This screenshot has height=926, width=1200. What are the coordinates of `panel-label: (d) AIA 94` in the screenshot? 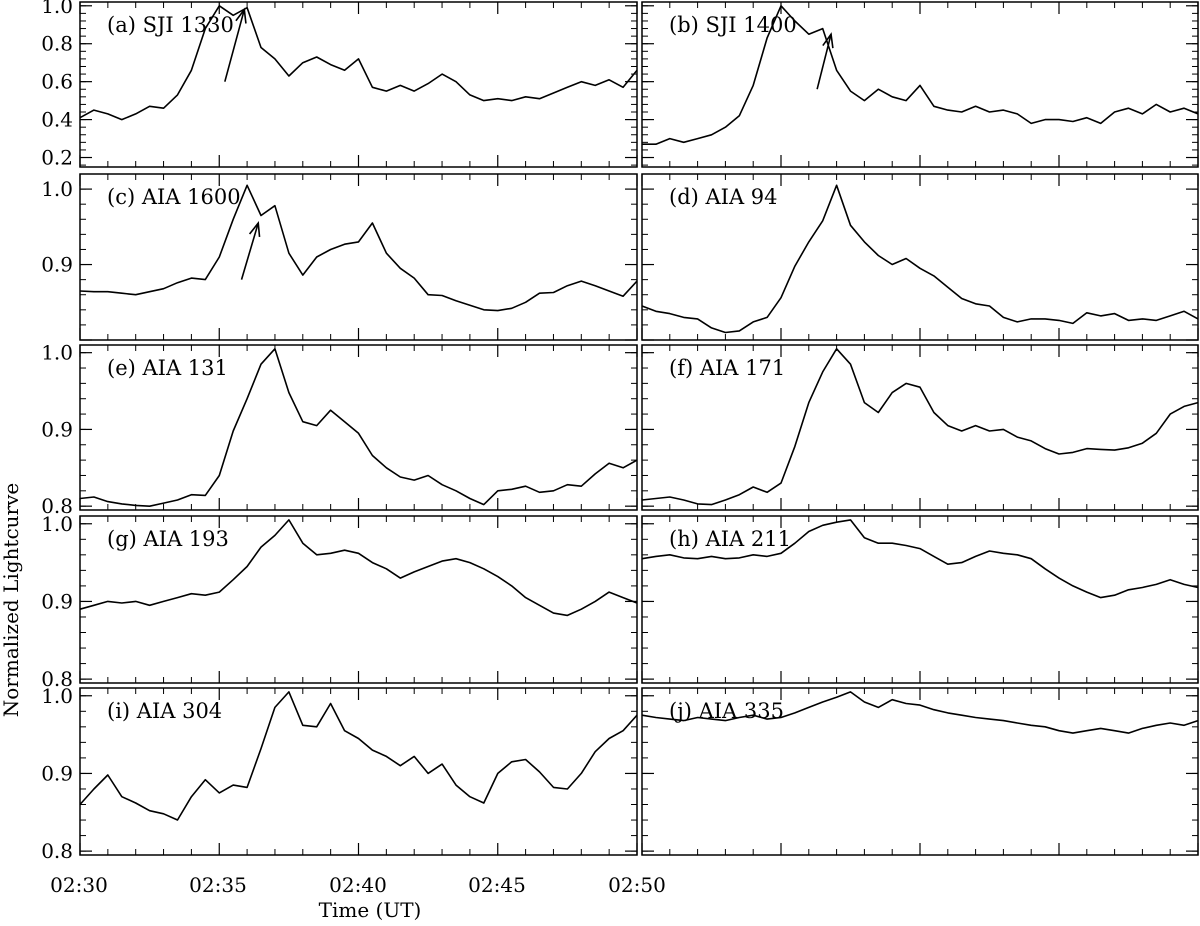 It's located at (723, 197).